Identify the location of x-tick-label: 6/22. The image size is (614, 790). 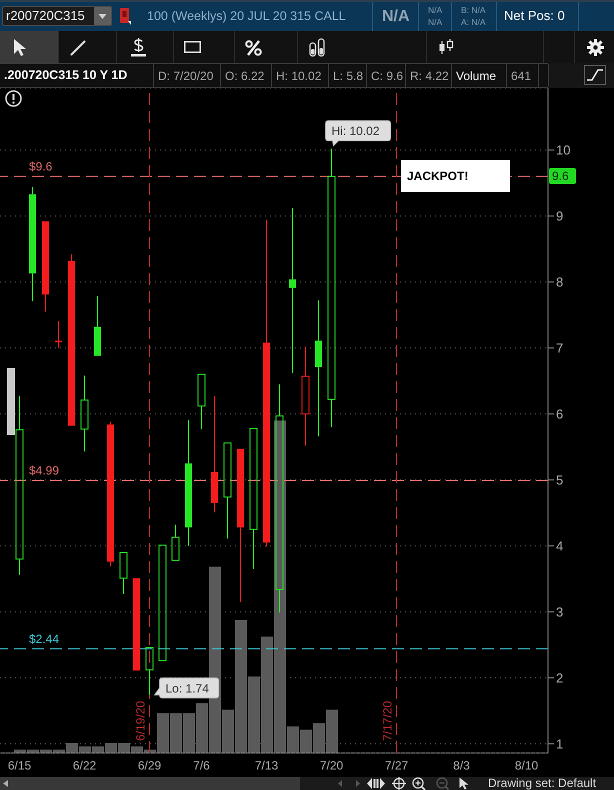
(84, 765).